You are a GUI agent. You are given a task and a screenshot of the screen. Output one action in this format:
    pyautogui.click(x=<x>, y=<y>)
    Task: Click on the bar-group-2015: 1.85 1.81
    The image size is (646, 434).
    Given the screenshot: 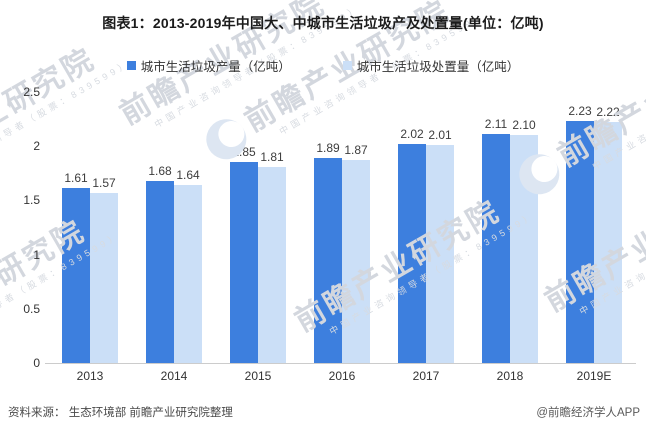 What is the action you would take?
    pyautogui.click(x=258, y=254)
    